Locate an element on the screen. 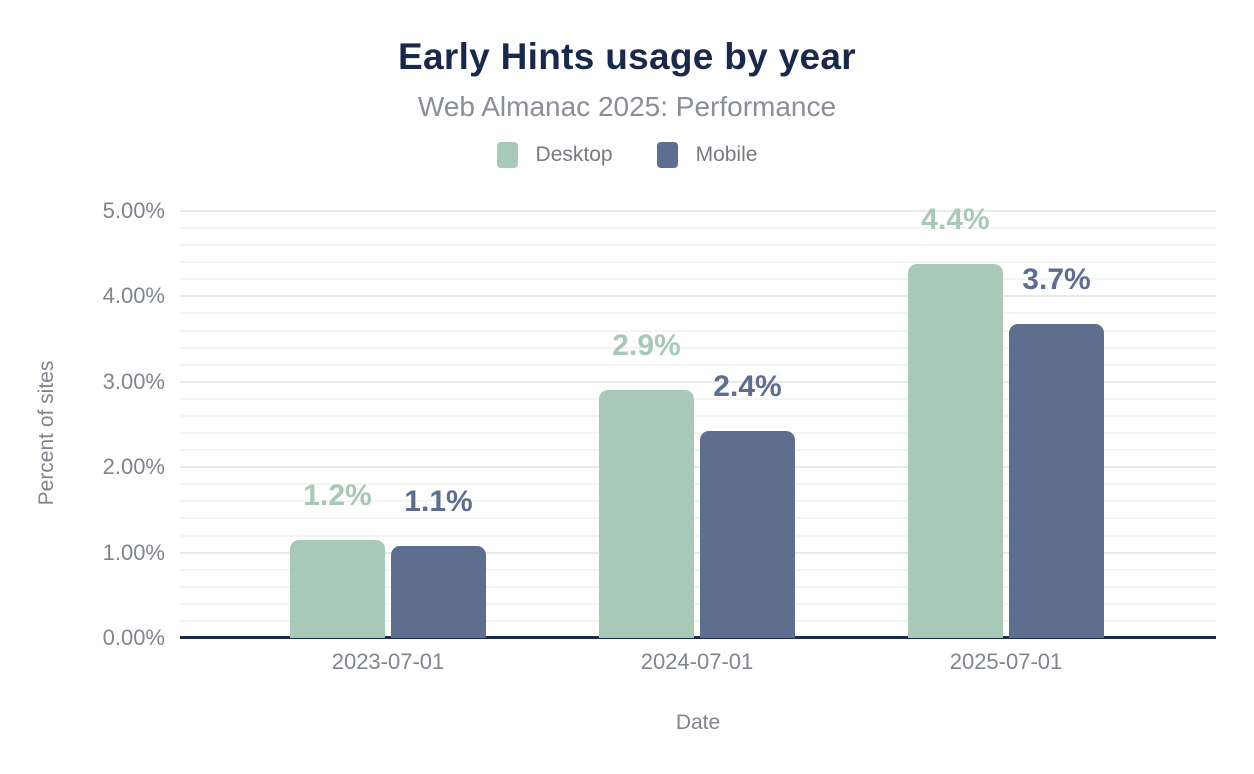 The image size is (1254, 774). bar-value-label: 3.7% is located at coordinates (1056, 279).